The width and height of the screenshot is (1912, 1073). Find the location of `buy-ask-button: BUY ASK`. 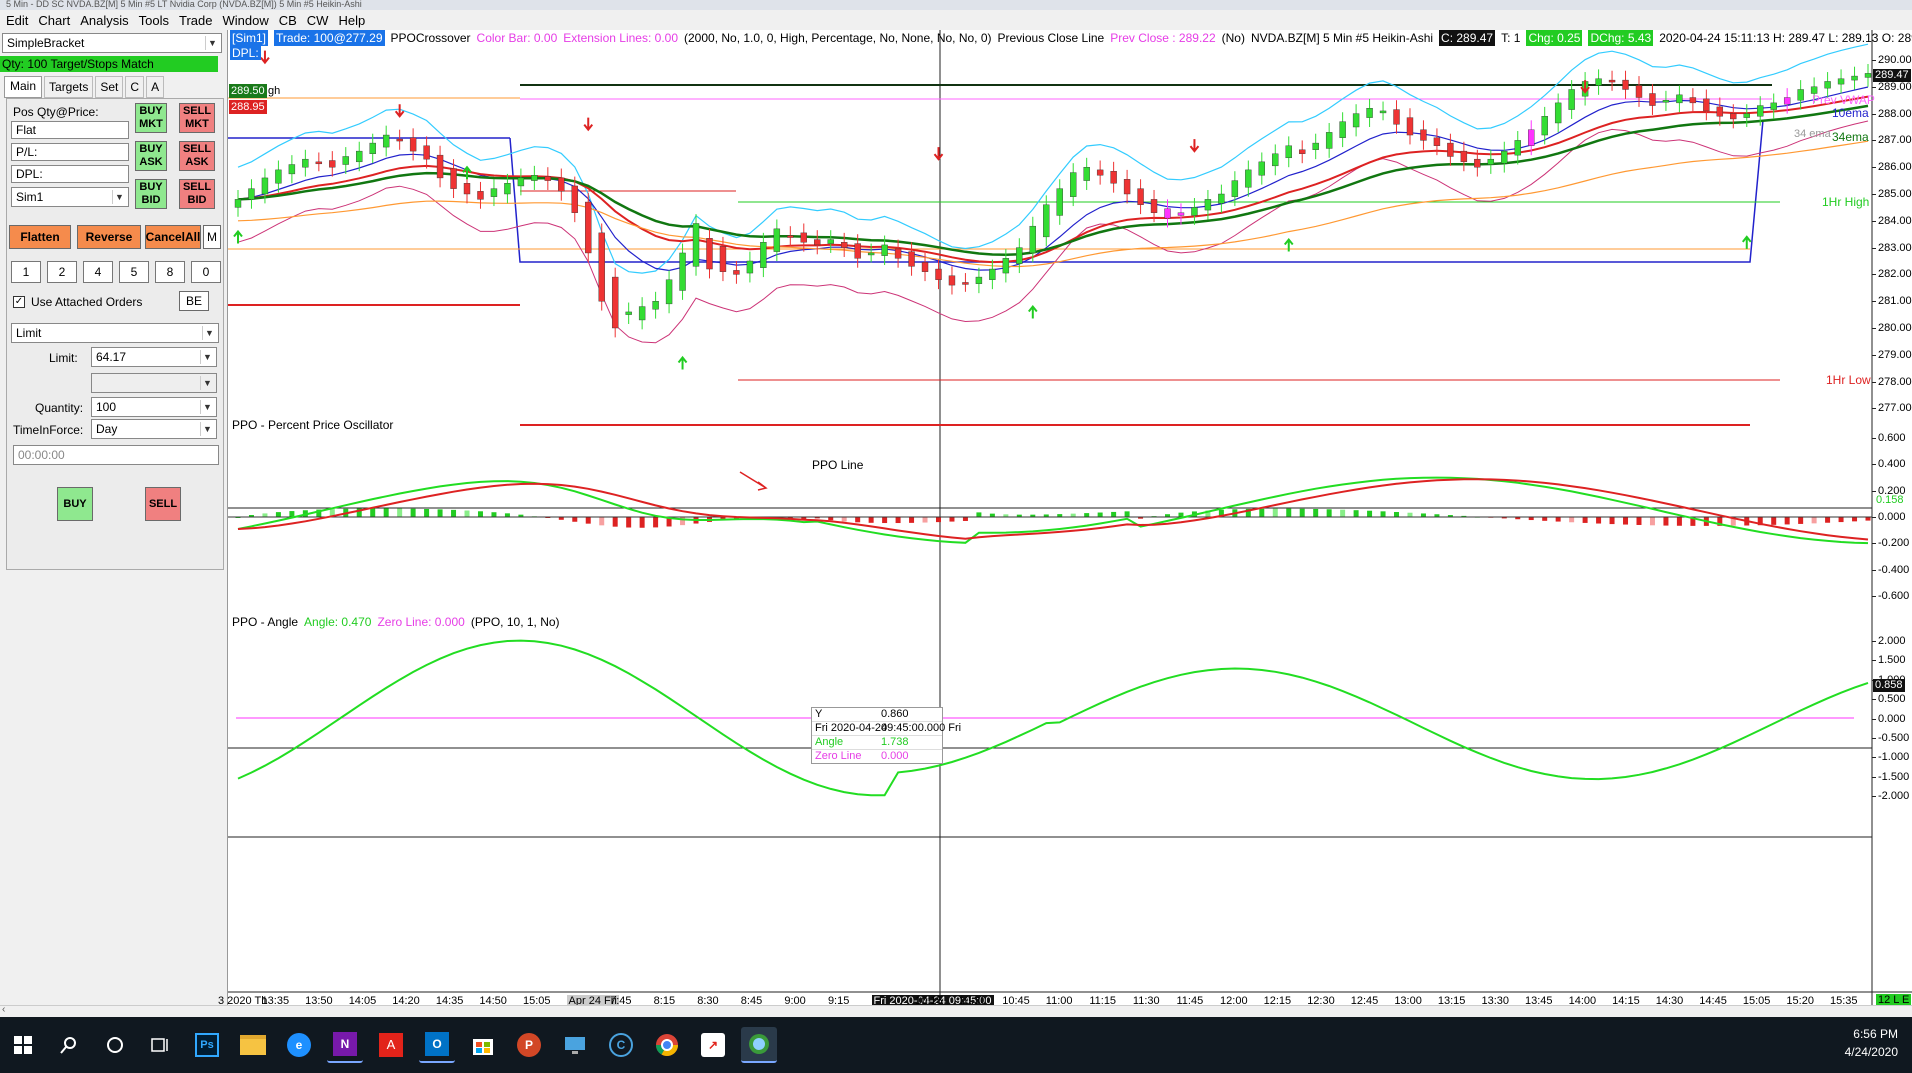

buy-ask-button: BUY ASK is located at coordinates (151, 156).